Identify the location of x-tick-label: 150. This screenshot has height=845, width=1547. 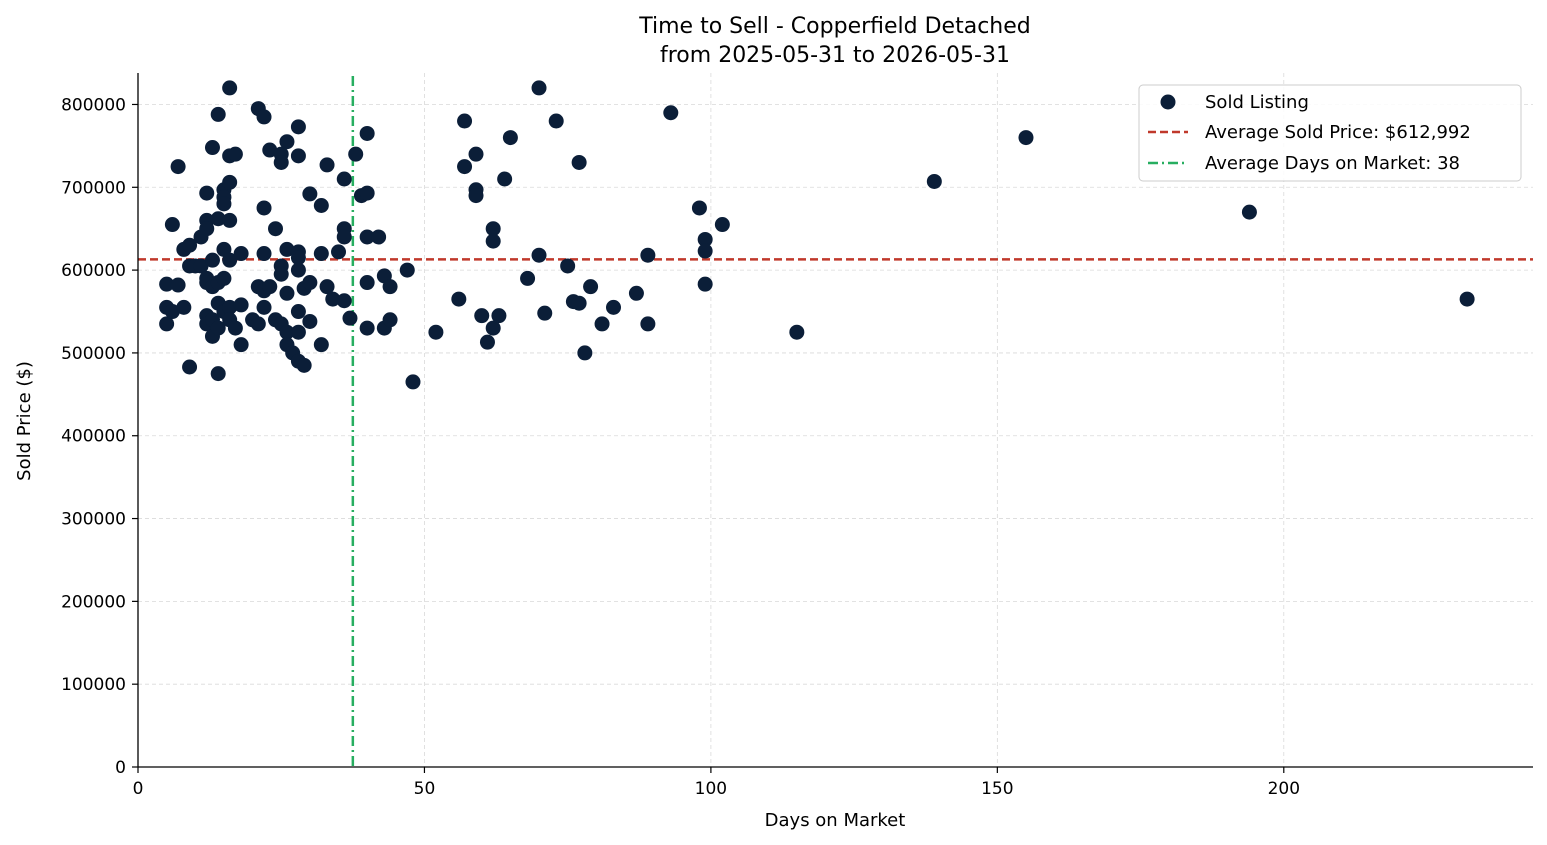
(997, 789).